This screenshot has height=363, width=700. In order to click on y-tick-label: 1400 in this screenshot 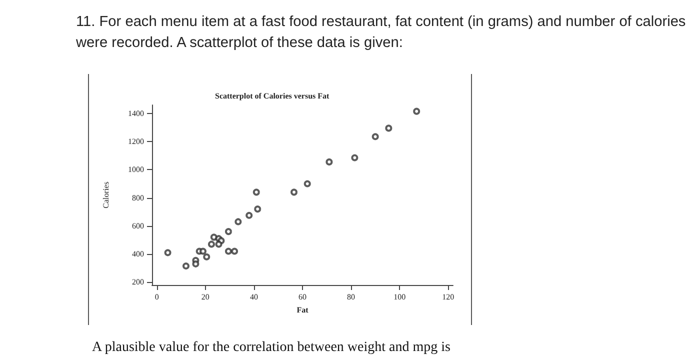, I will do `click(136, 113)`.